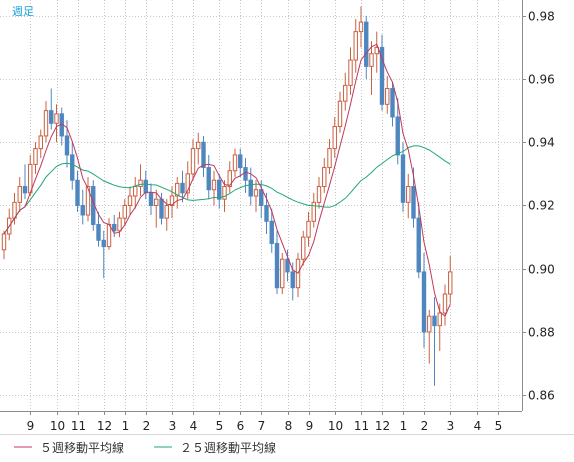 The image size is (574, 462). What do you see at coordinates (541, 333) in the screenshot?
I see `y-tick-label: 0.88` at bounding box center [541, 333].